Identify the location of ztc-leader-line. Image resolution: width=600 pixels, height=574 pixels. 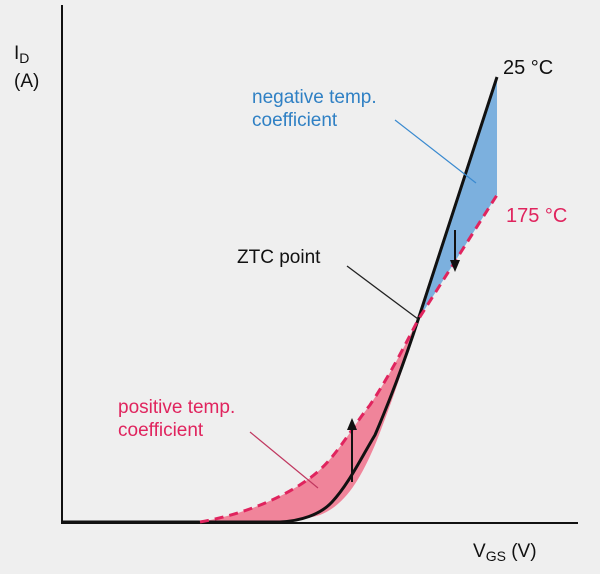
(382, 292).